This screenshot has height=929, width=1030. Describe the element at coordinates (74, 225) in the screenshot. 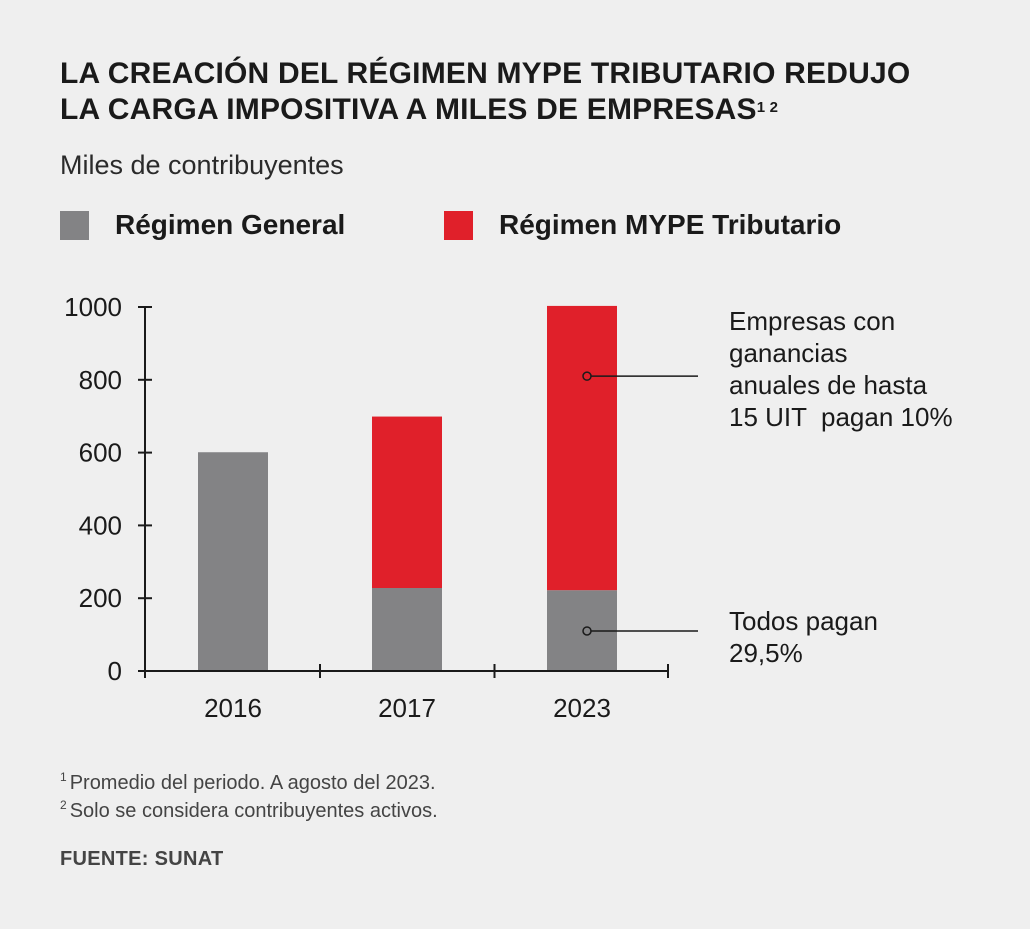

I see `legend-swatch-regimen-general` at that location.